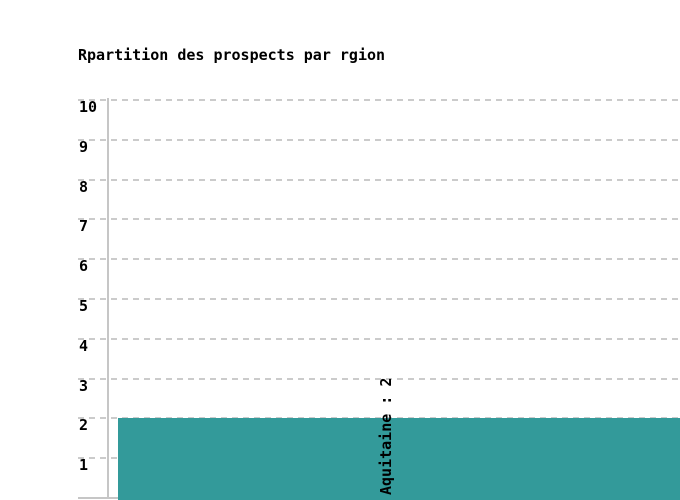  I want to click on chart-title: Rpartition des prospects par rgion, so click(232, 55).